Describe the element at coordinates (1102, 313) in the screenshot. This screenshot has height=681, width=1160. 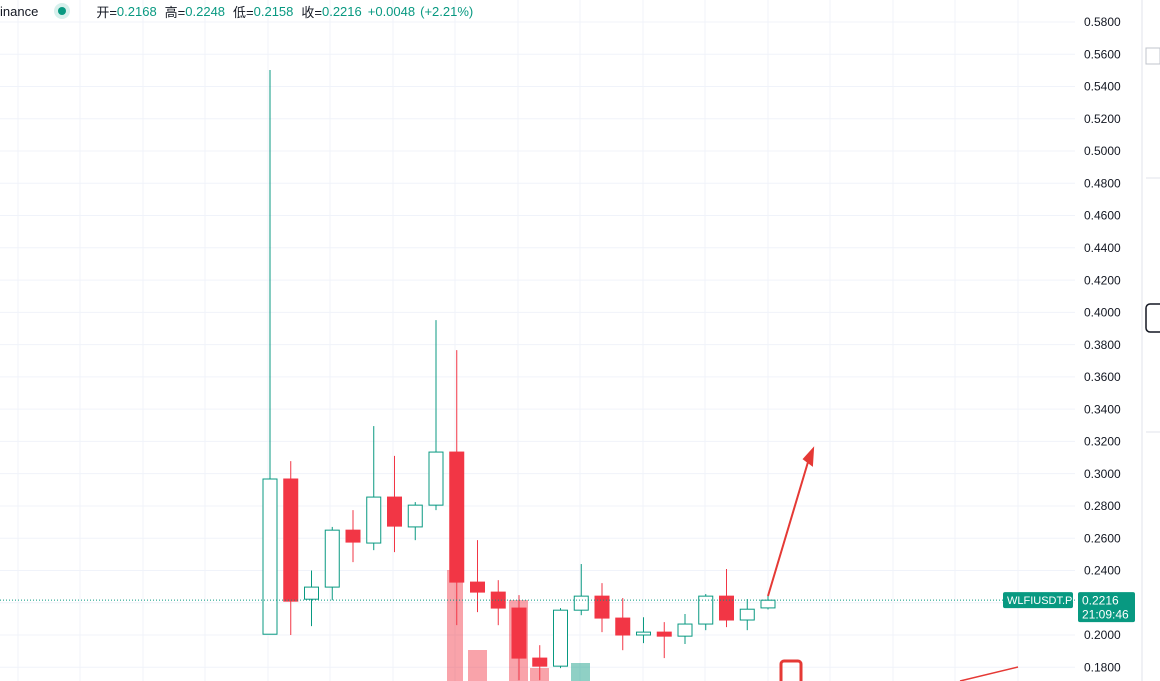
I see `y-tick-label: 0.4000` at that location.